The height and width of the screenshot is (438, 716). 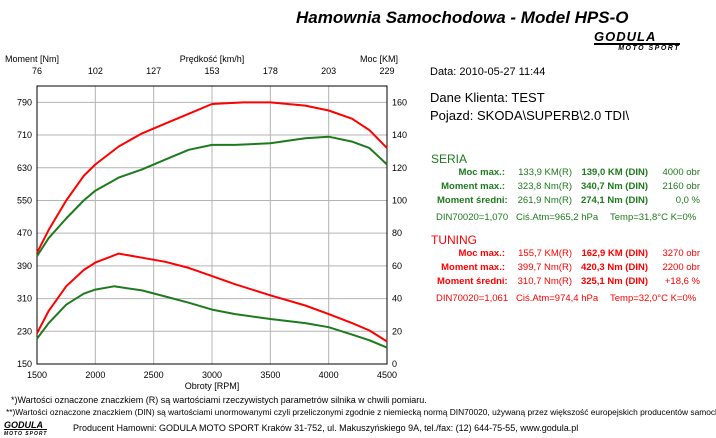 I want to click on tuning-title: TUNING, so click(x=454, y=240).